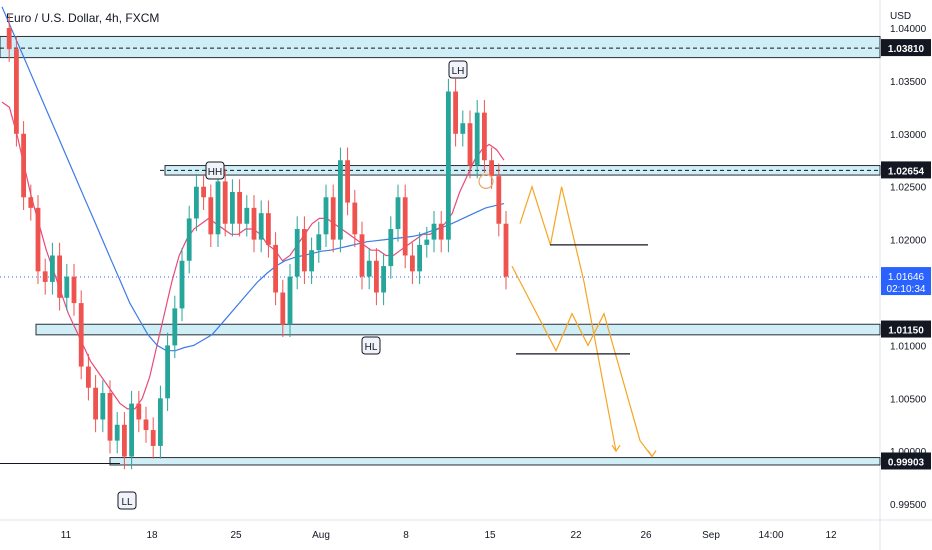 This screenshot has height=550, width=932. I want to click on time-tick: 8, so click(406, 535).